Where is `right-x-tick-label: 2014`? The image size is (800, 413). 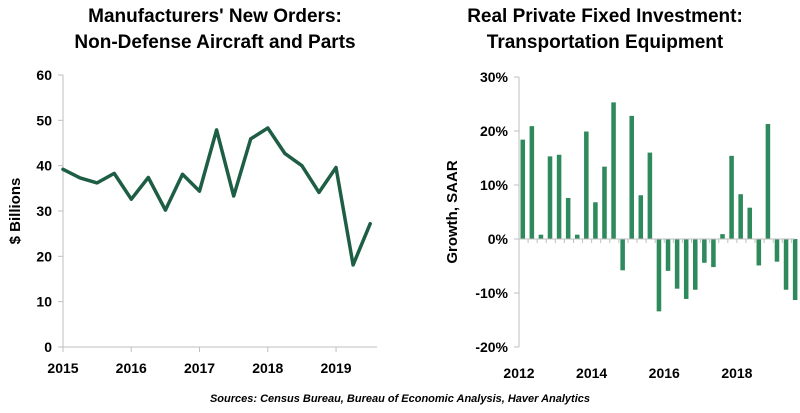 right-x-tick-label: 2014 is located at coordinates (591, 373).